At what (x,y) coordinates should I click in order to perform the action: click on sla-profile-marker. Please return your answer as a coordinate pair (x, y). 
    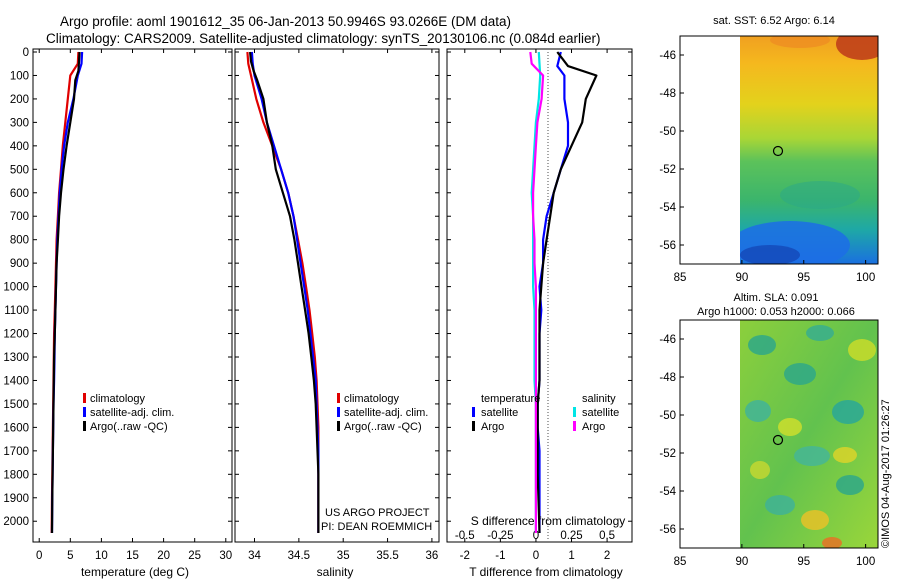
    Looking at the image, I should click on (778, 440).